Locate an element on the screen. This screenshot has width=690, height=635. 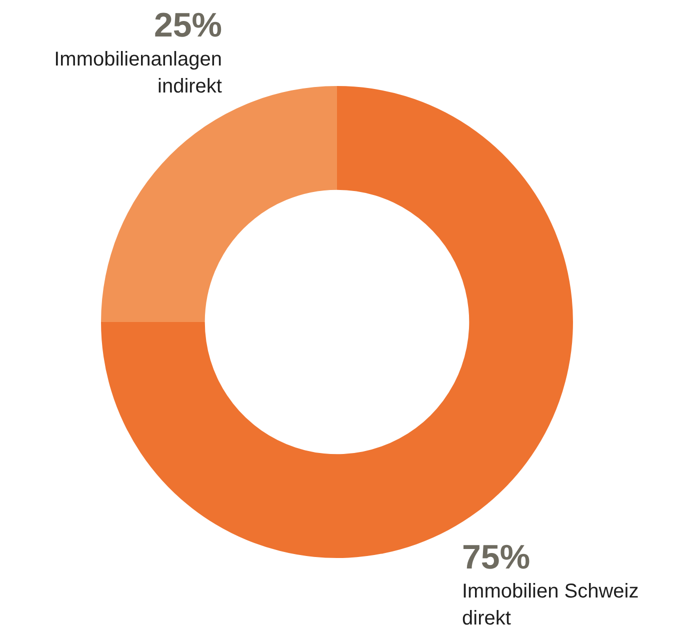
slice-label: Immobilienanlagen indirekt is located at coordinates (138, 73).